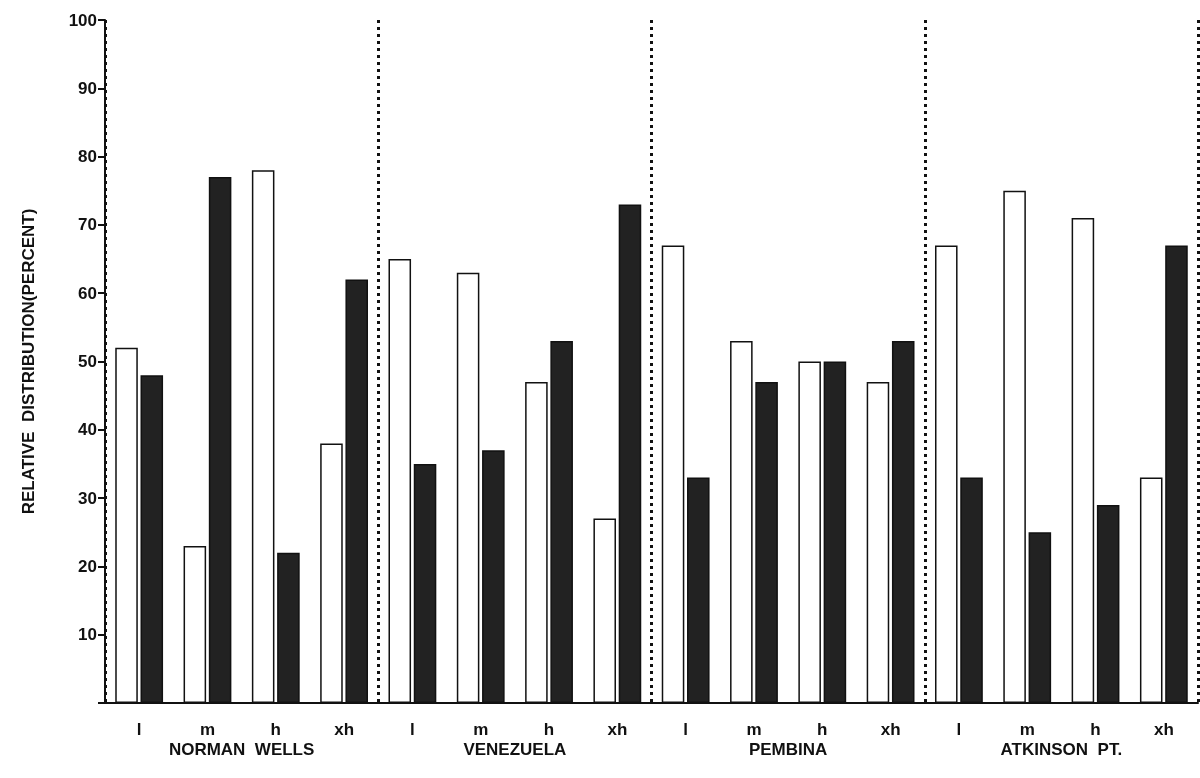 The image size is (1200, 778). What do you see at coordinates (788, 749) in the screenshot?
I see `text: PEMBINA` at bounding box center [788, 749].